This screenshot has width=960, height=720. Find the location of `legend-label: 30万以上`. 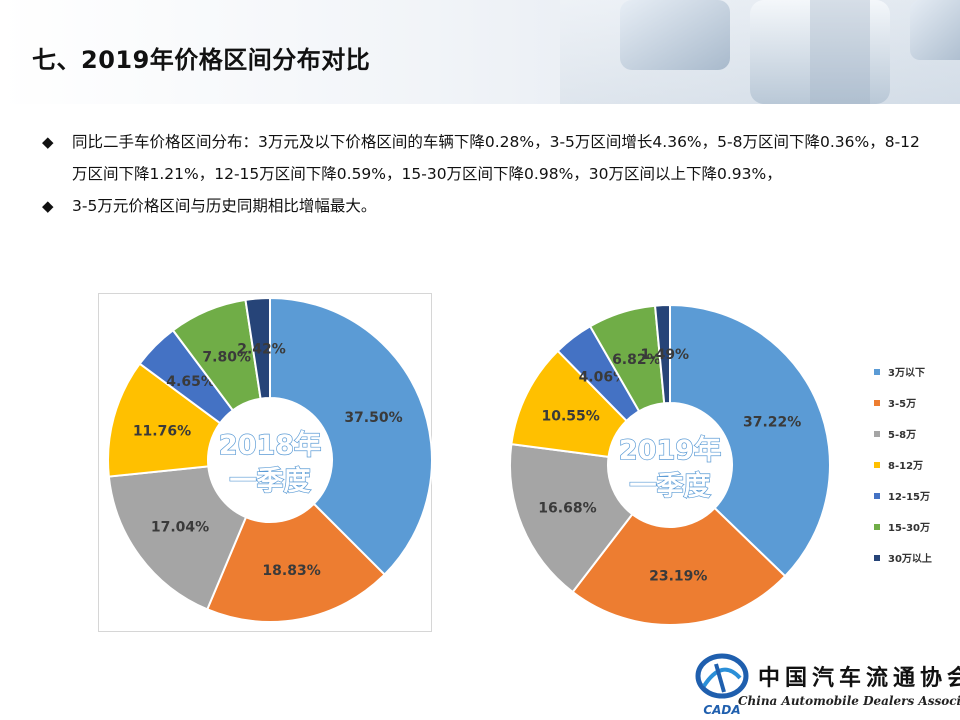

legend-label: 30万以上 is located at coordinates (910, 559).